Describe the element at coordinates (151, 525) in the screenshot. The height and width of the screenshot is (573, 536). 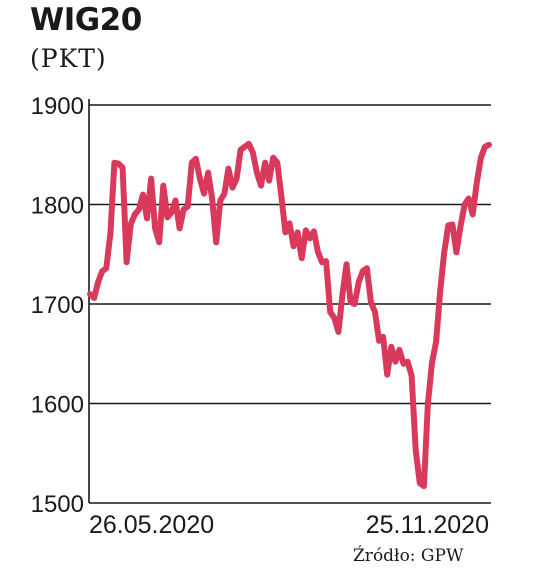
I see `x-tick-label-start: 26.05.2020` at that location.